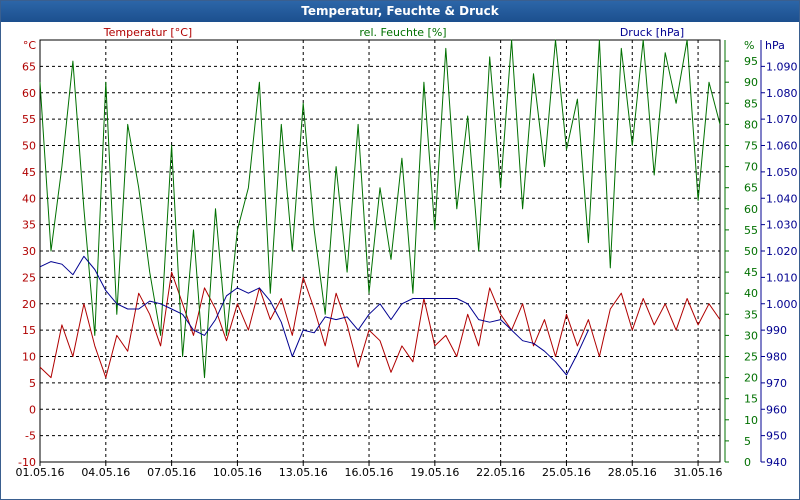  Describe the element at coordinates (147, 32) in the screenshot. I see `legend-temperature: Temperatur [°C]` at that location.